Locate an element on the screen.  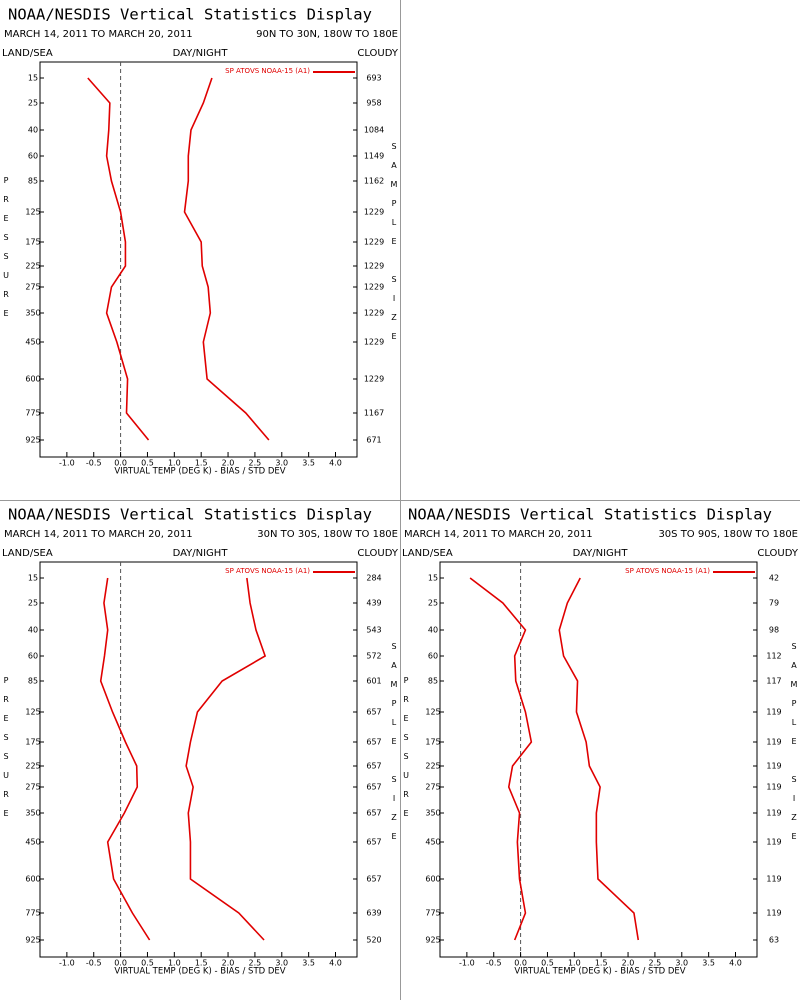
region: 30S TO 90S, 180W TO 180E is located at coordinates (728, 534).